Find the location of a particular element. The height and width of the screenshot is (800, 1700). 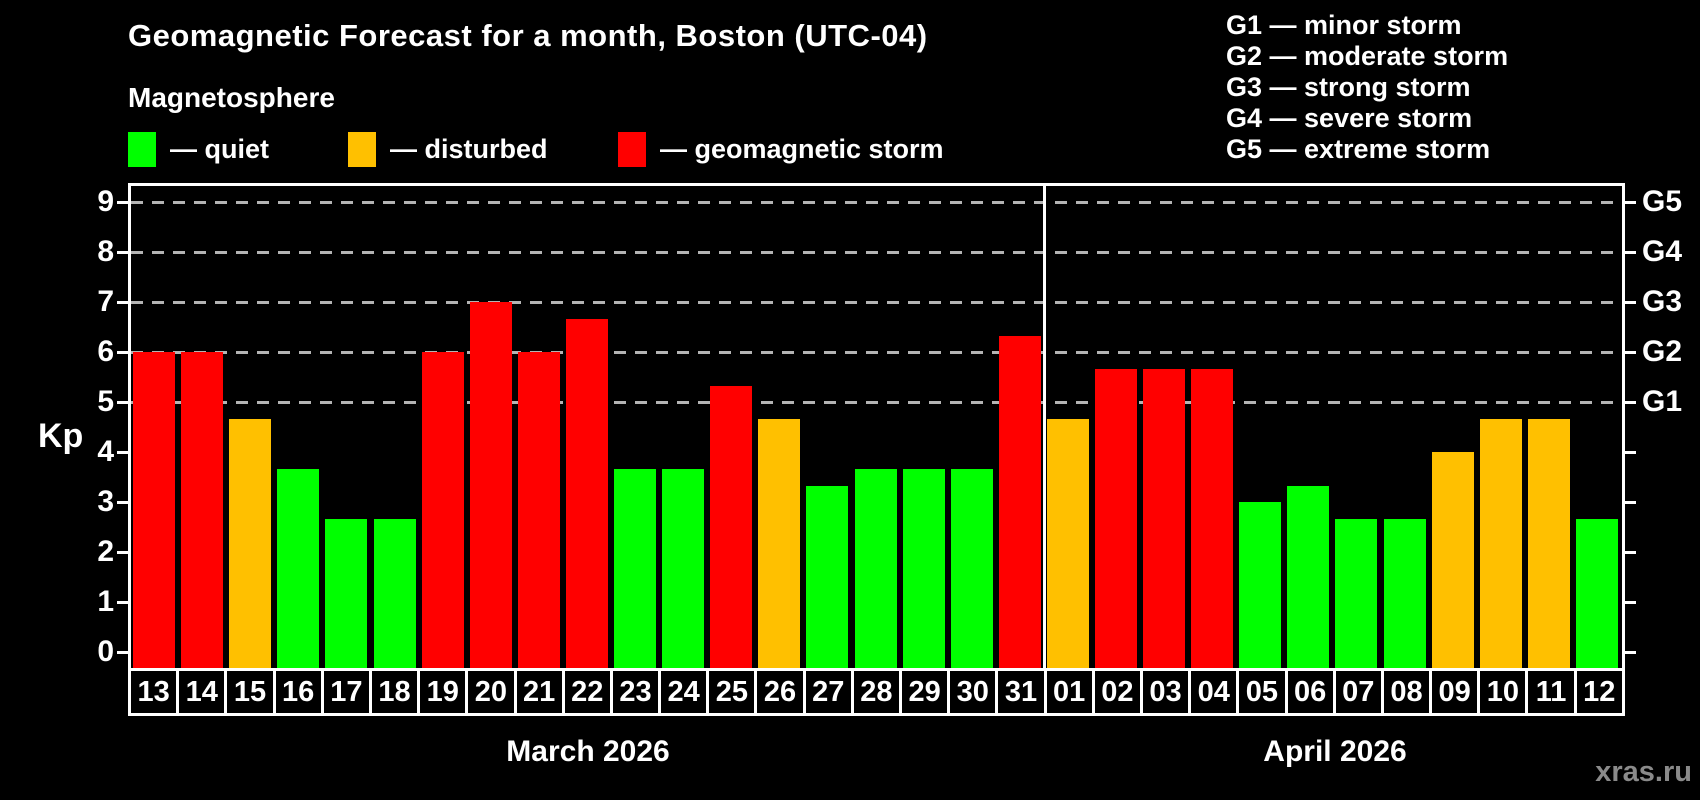

date-cell-15: 15 is located at coordinates (250, 692).